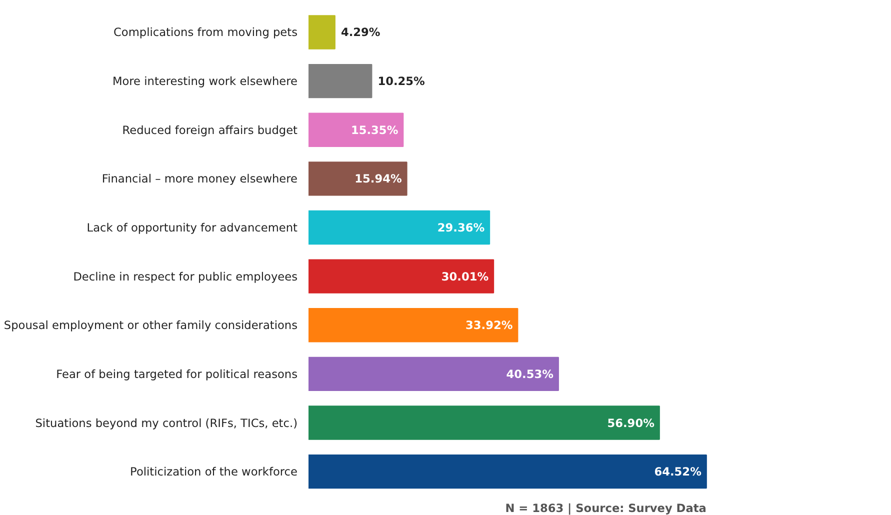 This screenshot has width=891, height=515. Describe the element at coordinates (530, 373) in the screenshot. I see `data-label: 40.53%` at that location.